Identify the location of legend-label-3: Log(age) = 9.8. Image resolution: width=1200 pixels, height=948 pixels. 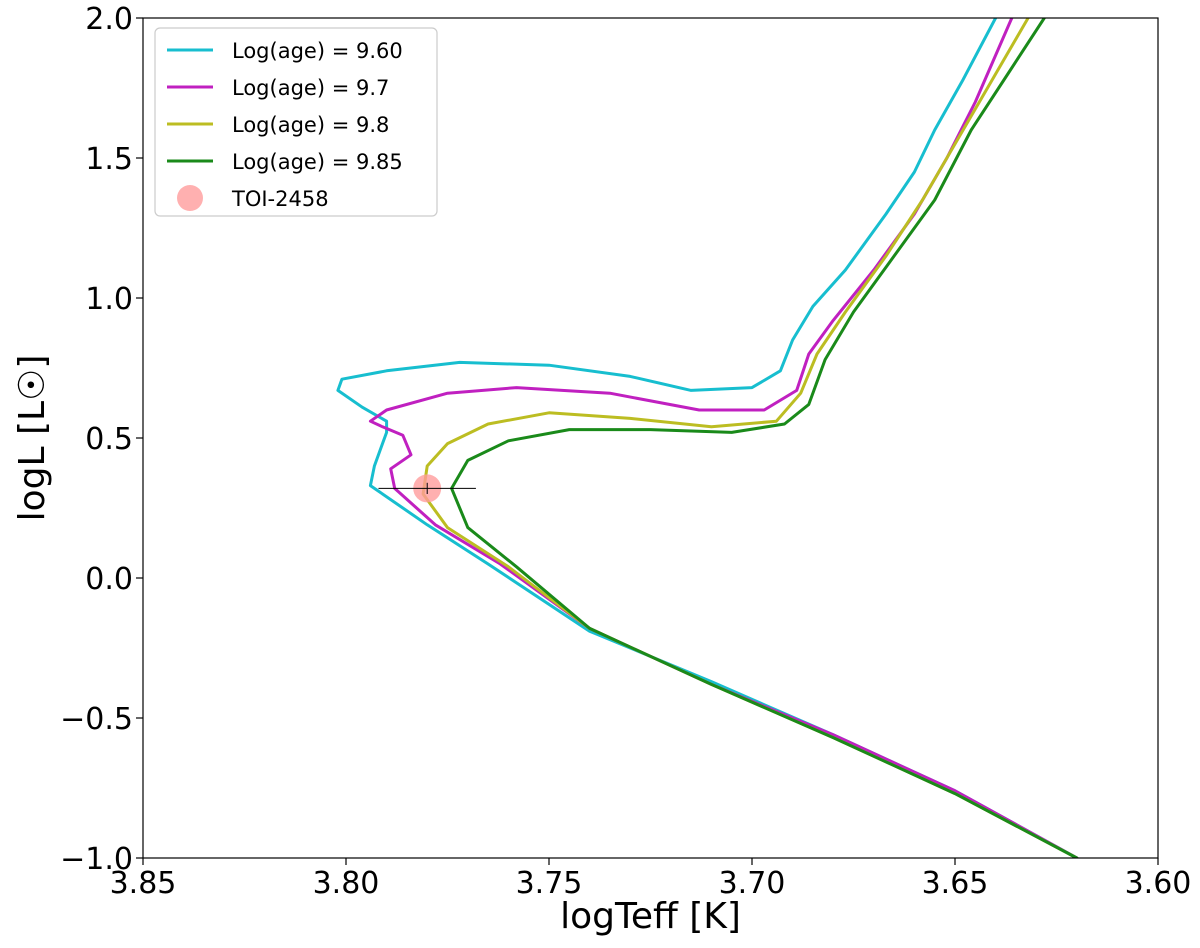
(310, 125).